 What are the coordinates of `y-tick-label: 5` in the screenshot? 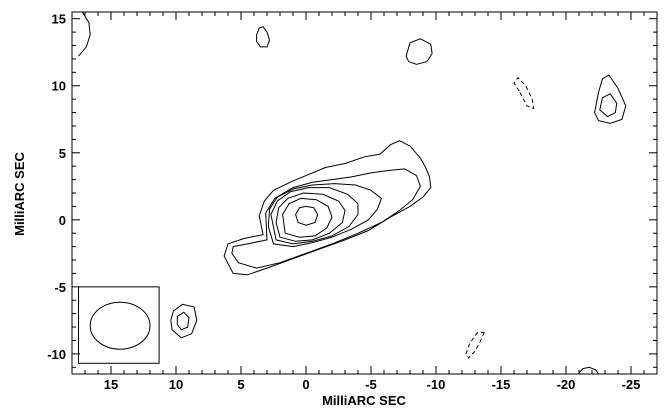 It's located at (62, 153).